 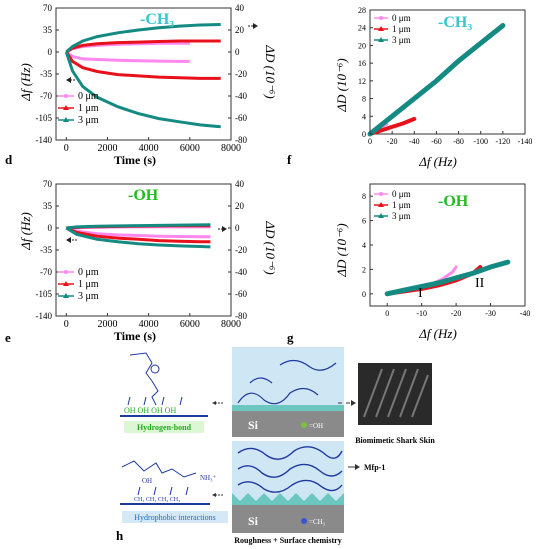 What do you see at coordinates (290, 469) in the screenshot?
I see `polymer-chains` at bounding box center [290, 469].